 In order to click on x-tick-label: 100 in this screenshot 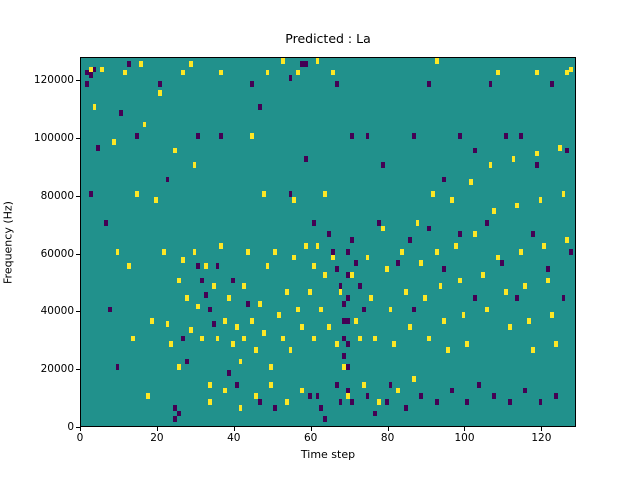, I will do `click(464, 438)`.